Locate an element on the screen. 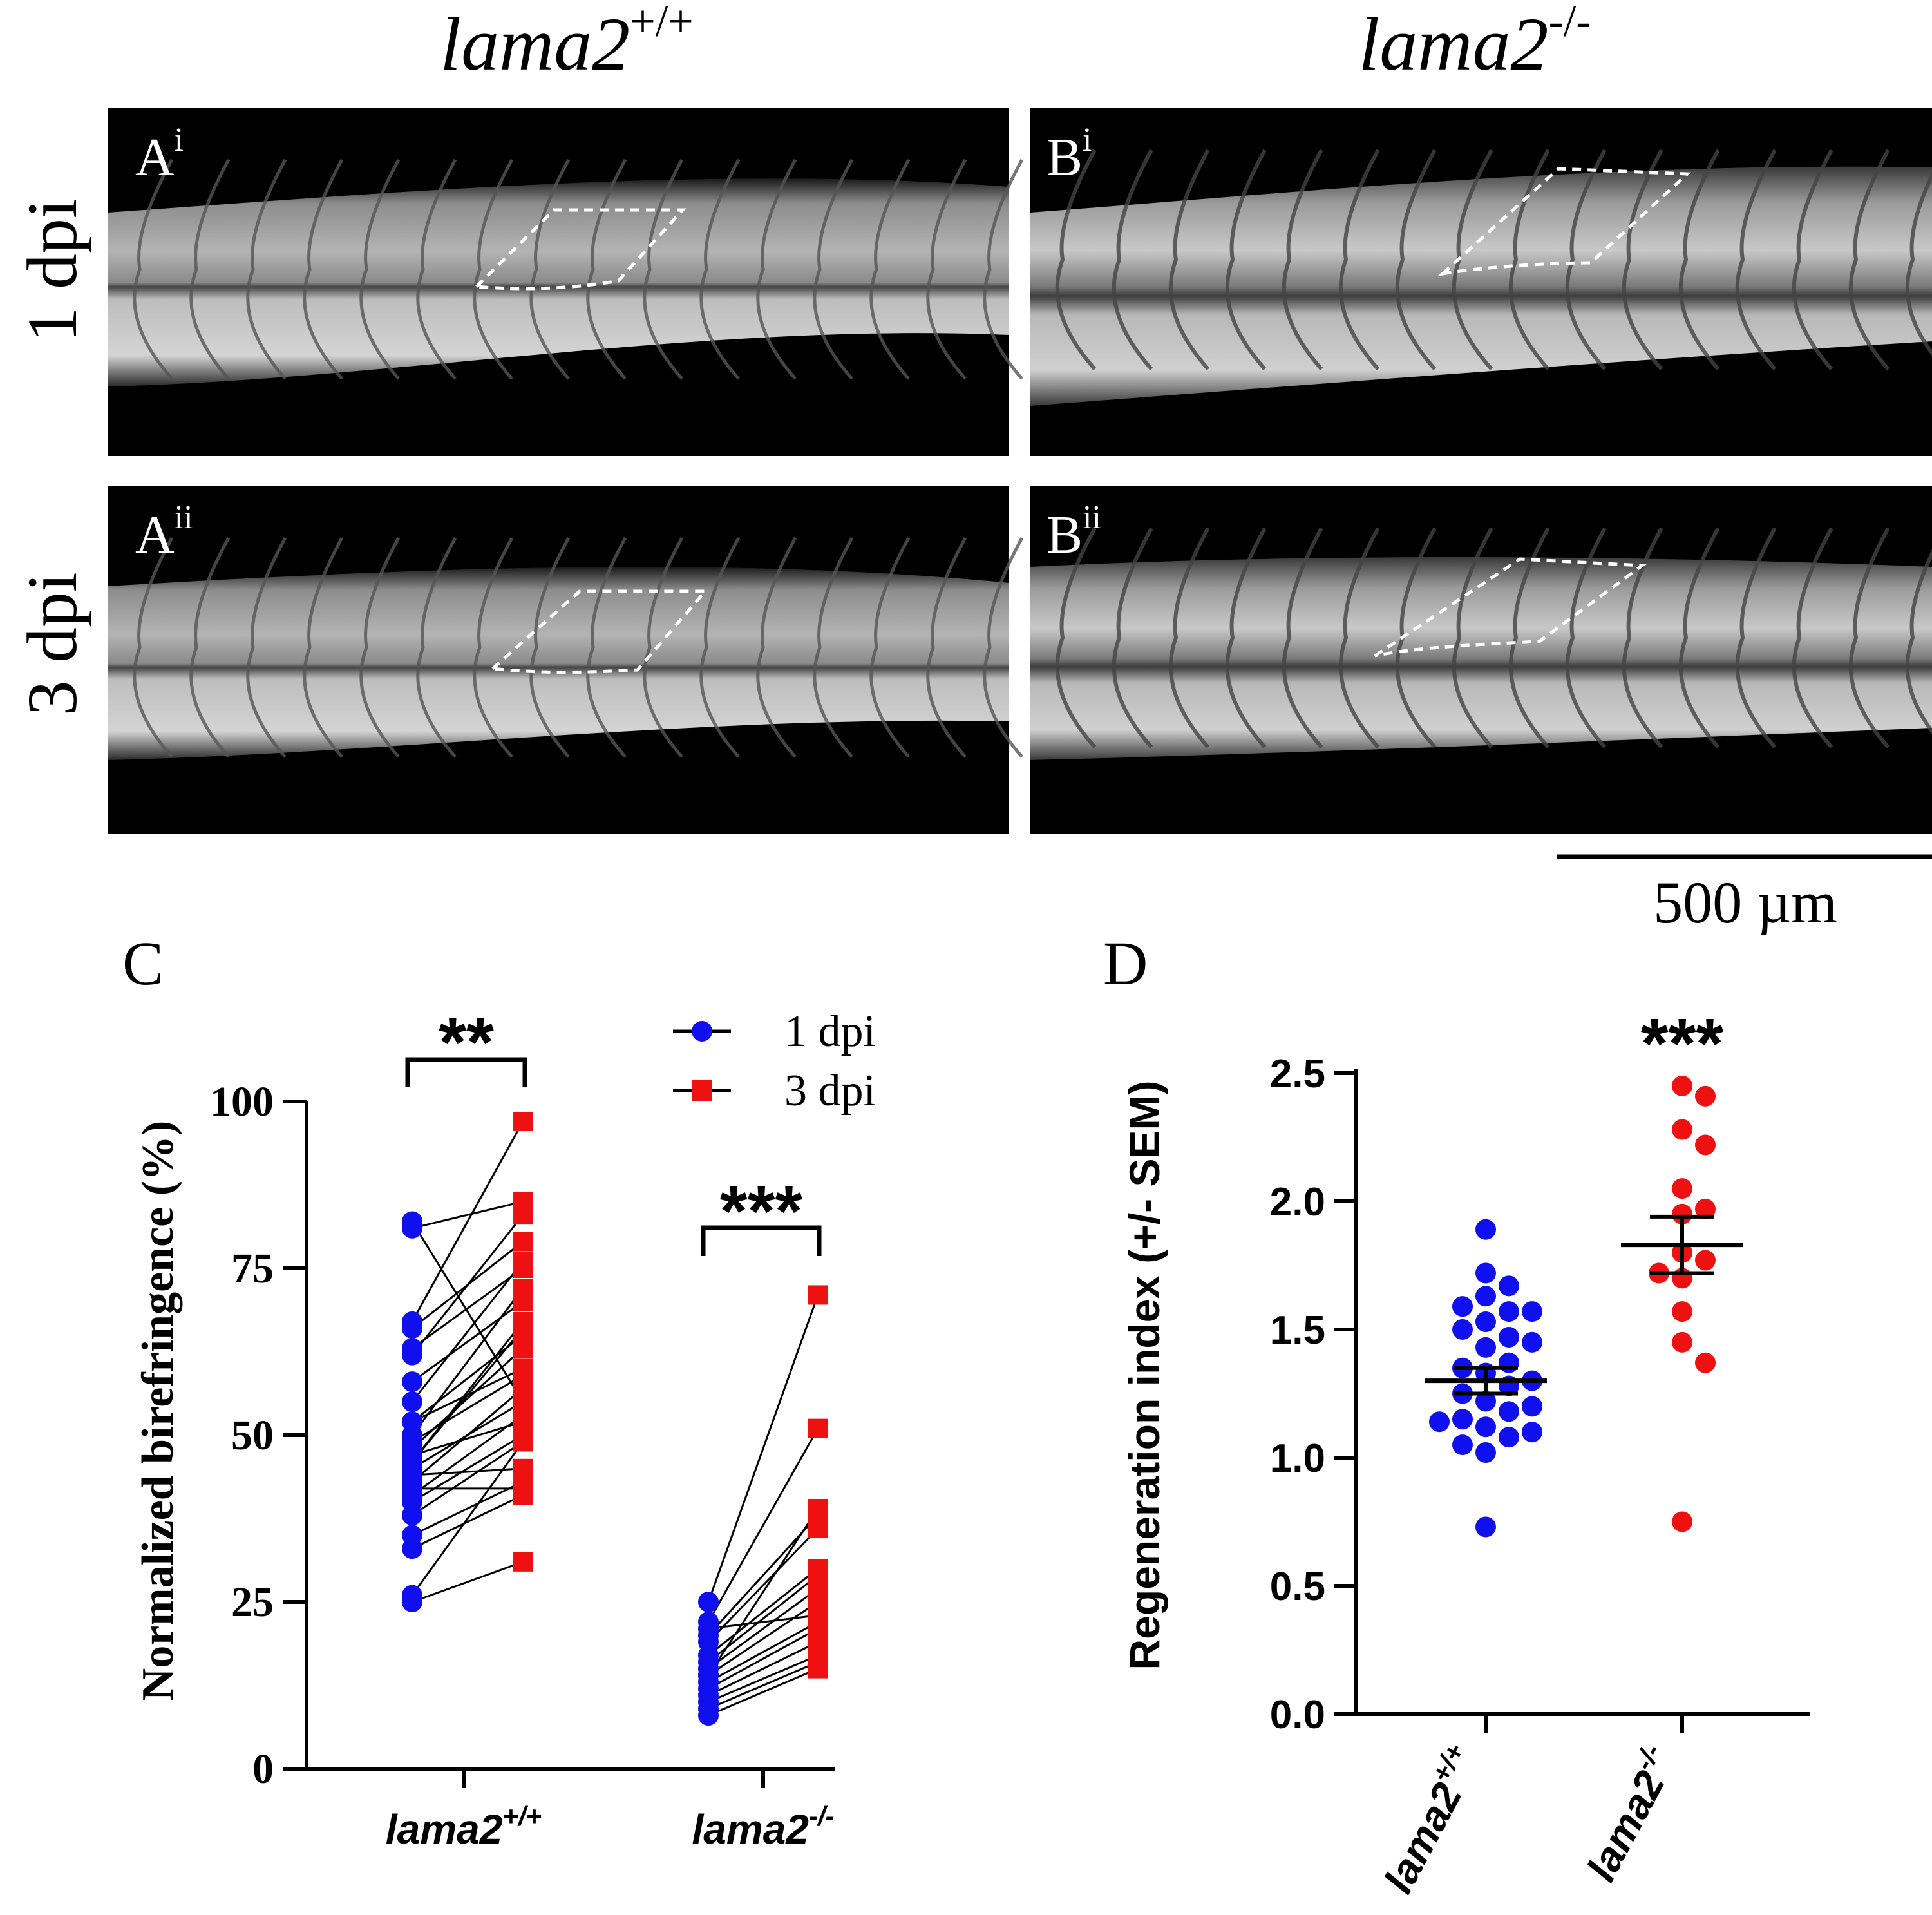 The image size is (1932, 1915). significance-label-wildtype: ** is located at coordinates (466, 1042).